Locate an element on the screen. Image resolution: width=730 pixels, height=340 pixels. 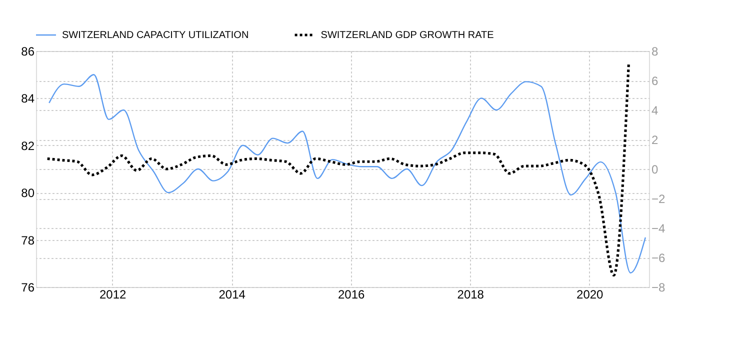
y2-tick-label: 6 is located at coordinates (655, 81).